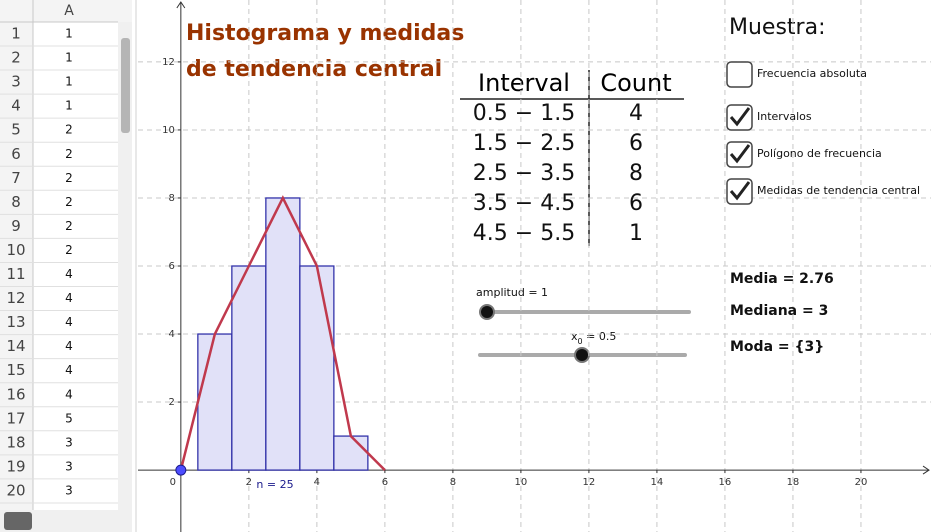 The width and height of the screenshot is (931, 532). What do you see at coordinates (66, 521) in the screenshot?
I see `bottom-bar` at bounding box center [66, 521].